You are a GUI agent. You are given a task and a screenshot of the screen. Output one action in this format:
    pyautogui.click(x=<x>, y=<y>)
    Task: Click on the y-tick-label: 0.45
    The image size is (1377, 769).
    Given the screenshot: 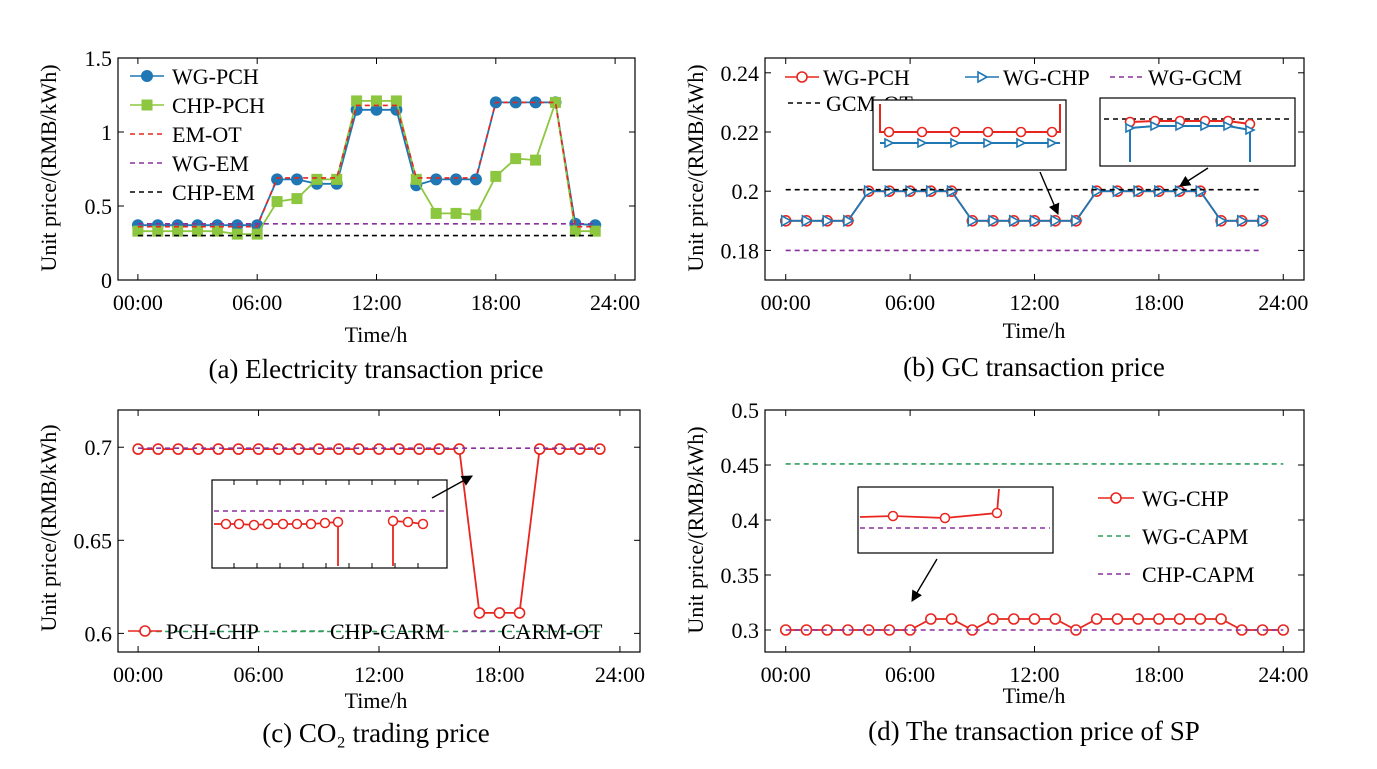 What is the action you would take?
    pyautogui.click(x=740, y=465)
    